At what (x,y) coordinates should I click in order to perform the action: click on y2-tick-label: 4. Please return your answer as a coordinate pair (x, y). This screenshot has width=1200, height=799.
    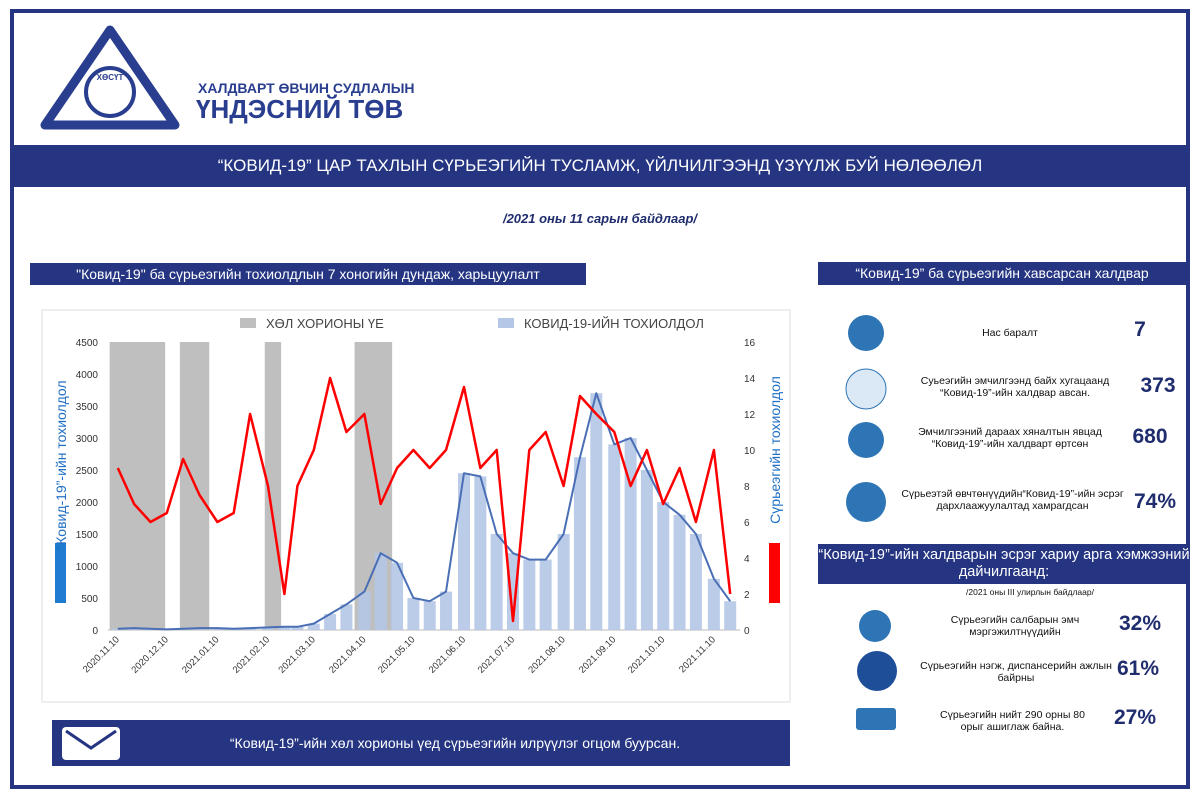
    Looking at the image, I should click on (747, 559).